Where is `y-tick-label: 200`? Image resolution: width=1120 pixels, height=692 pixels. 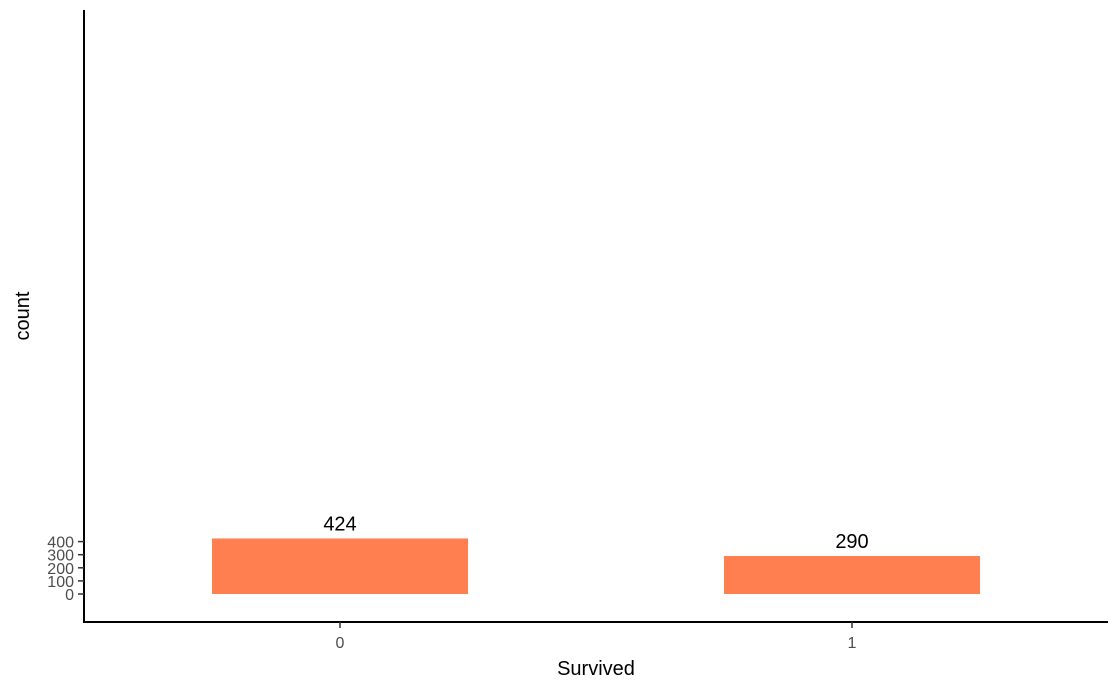
y-tick-label: 200 is located at coordinates (60, 569).